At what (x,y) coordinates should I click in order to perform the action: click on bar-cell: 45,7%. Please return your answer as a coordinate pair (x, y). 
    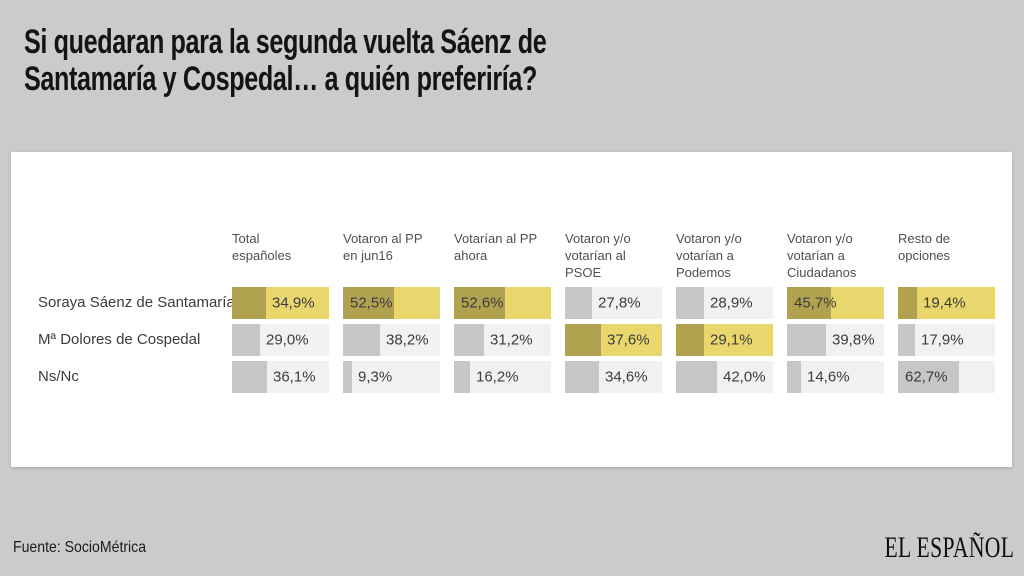
    Looking at the image, I should click on (835, 303).